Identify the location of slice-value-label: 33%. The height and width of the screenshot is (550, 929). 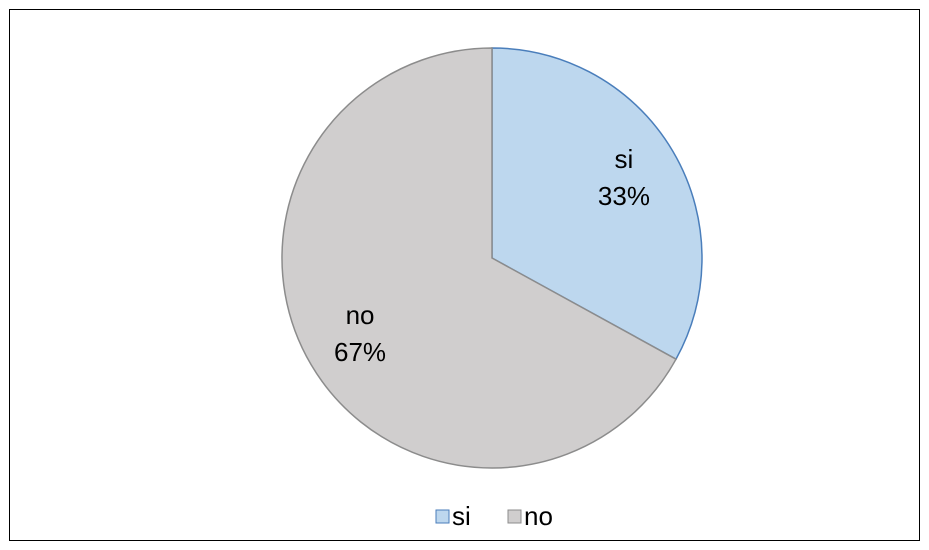
(624, 196).